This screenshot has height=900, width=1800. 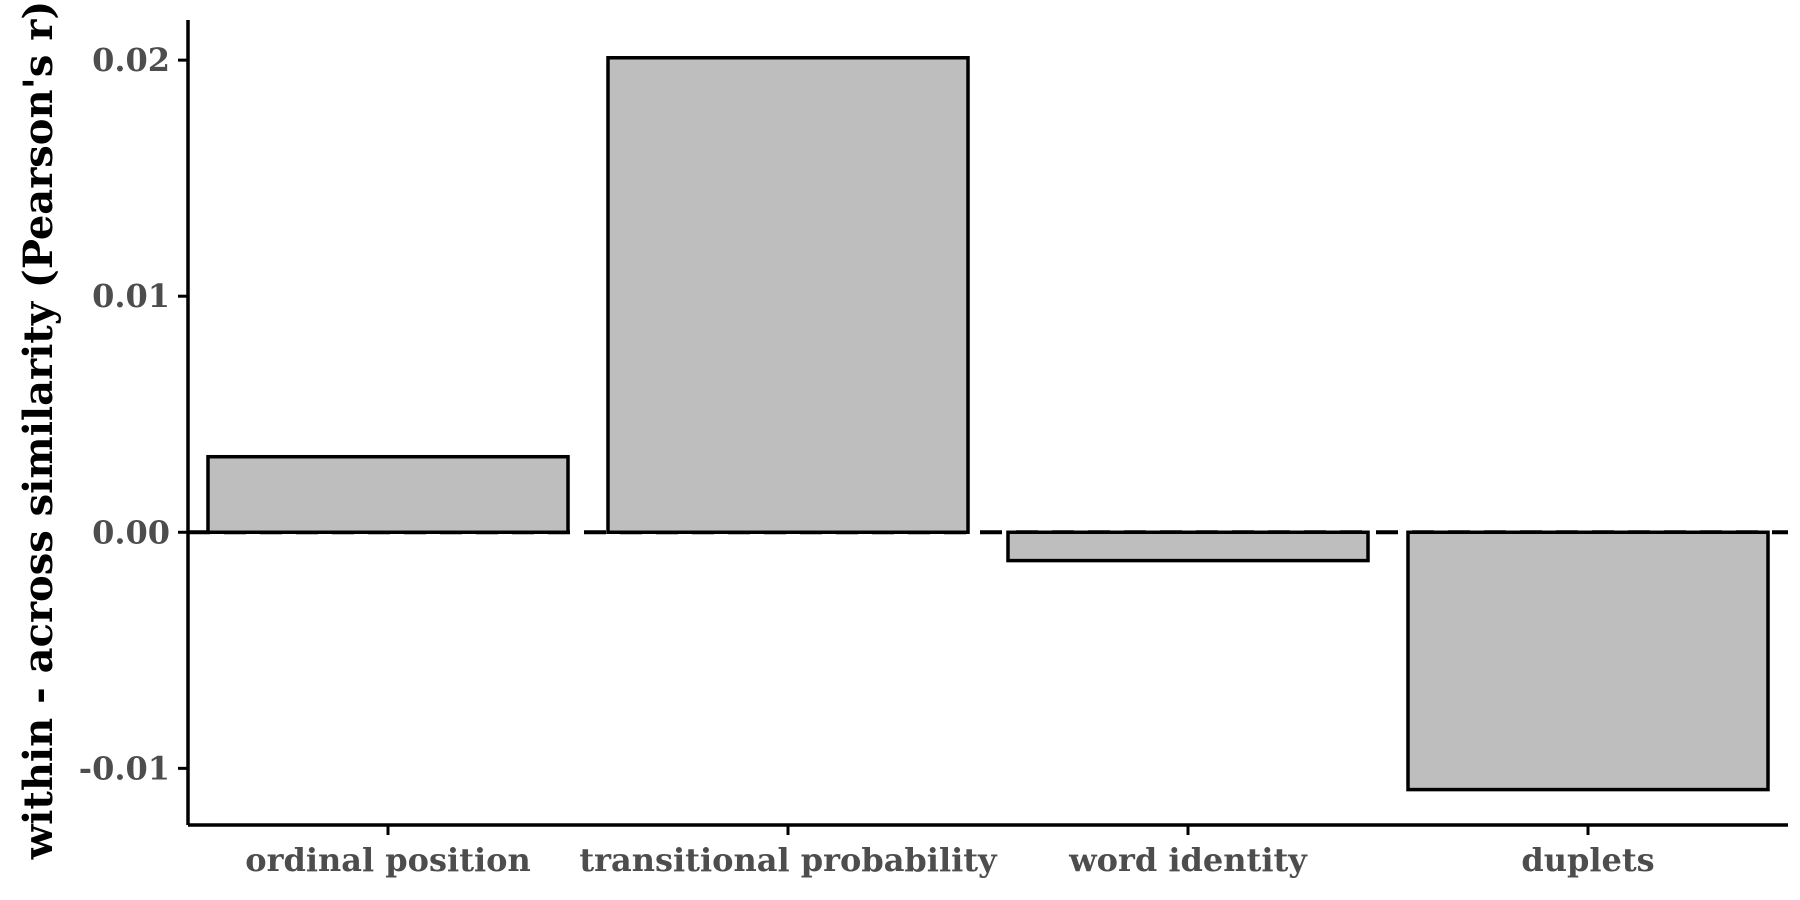 What do you see at coordinates (788, 295) in the screenshot?
I see `bar-transitional-probability` at bounding box center [788, 295].